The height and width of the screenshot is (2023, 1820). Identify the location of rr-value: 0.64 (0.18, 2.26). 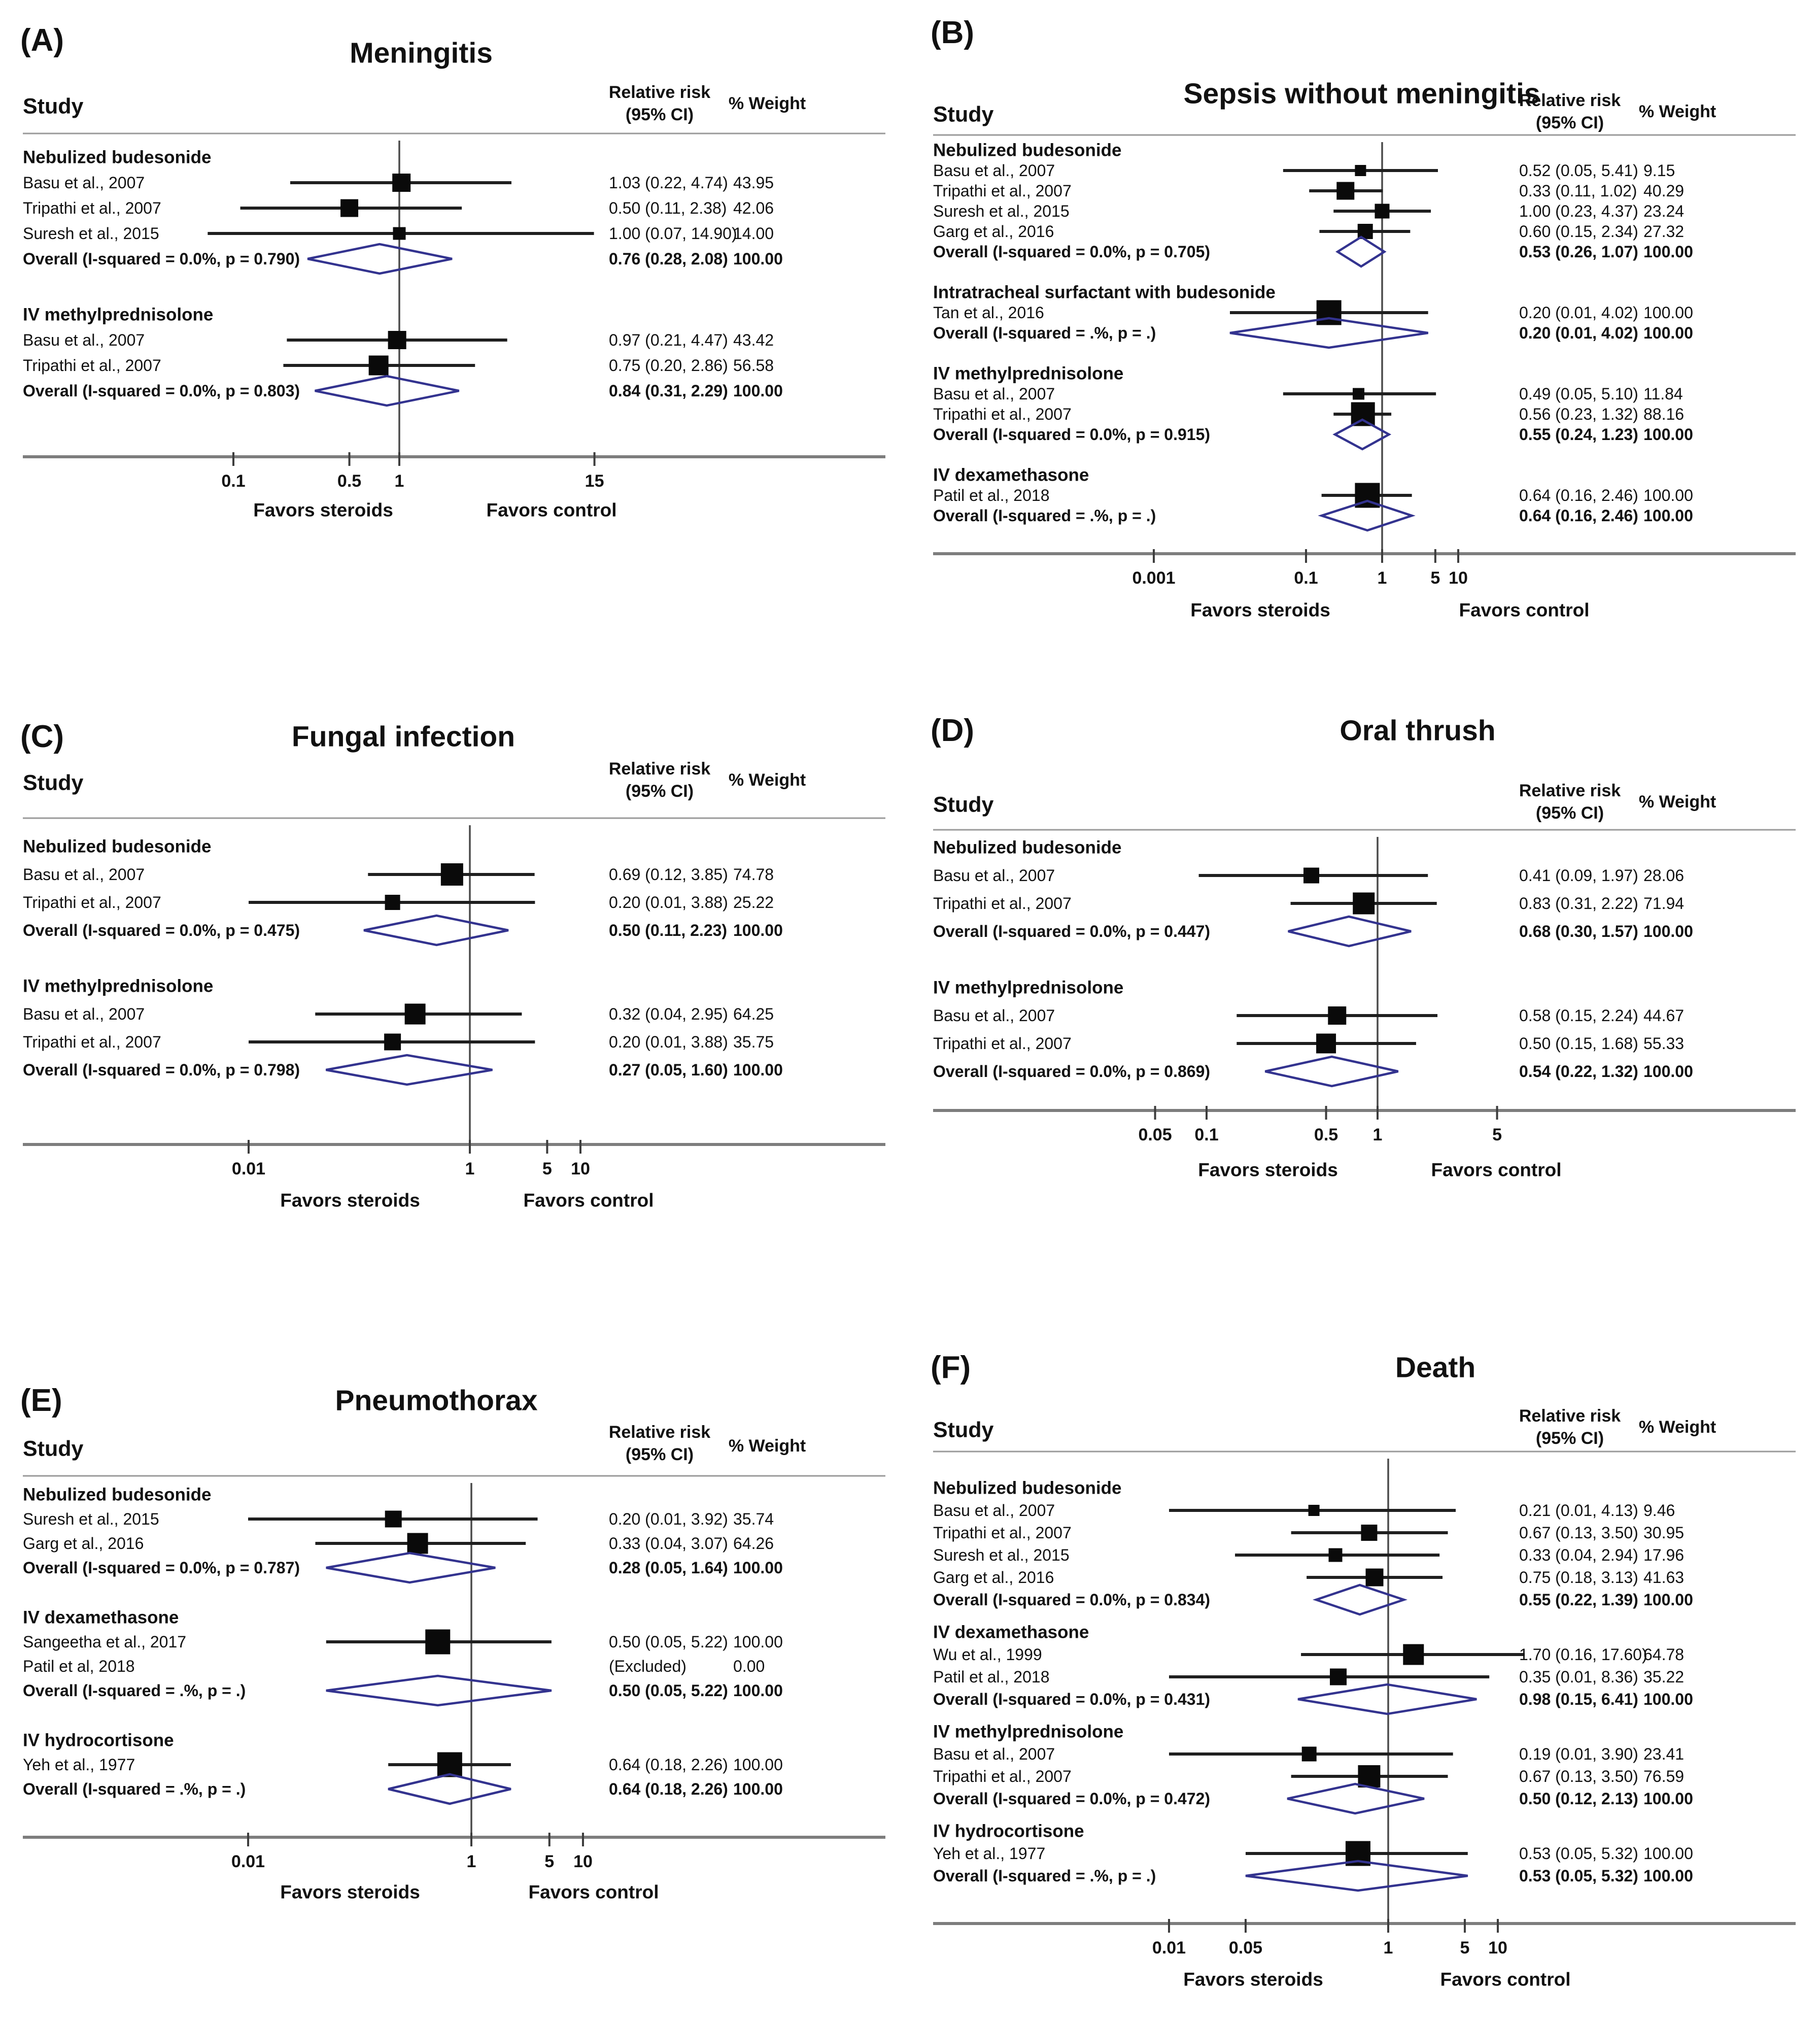
(668, 1765).